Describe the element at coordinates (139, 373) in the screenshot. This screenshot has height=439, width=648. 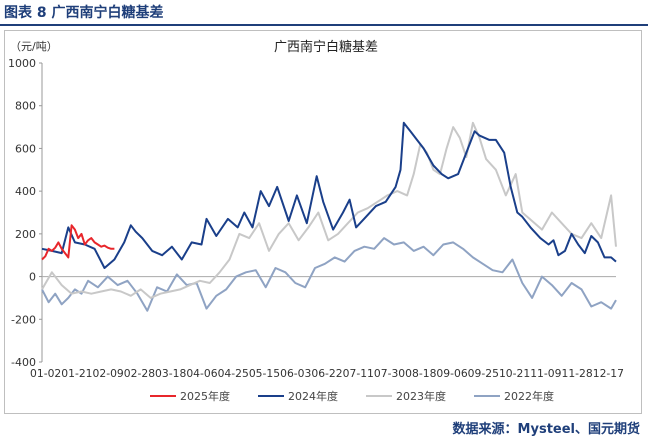
I see `x-tick-label: 02-28` at that location.